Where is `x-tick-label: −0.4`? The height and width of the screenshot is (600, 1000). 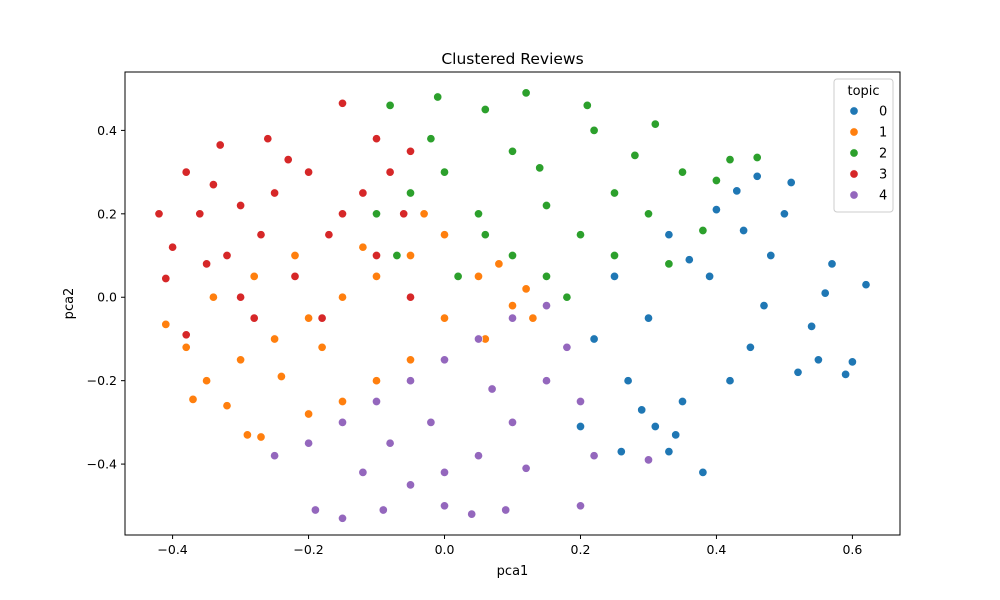
x-tick-label: −0.4 is located at coordinates (172, 549).